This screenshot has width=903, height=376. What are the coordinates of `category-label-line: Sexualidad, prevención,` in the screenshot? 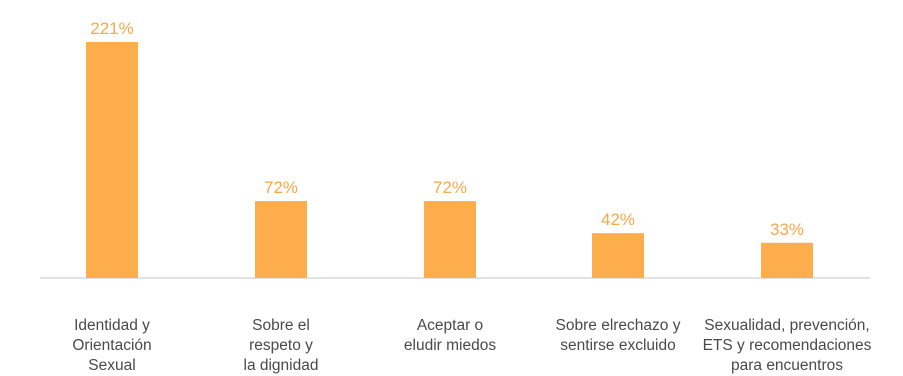 It's located at (786, 325).